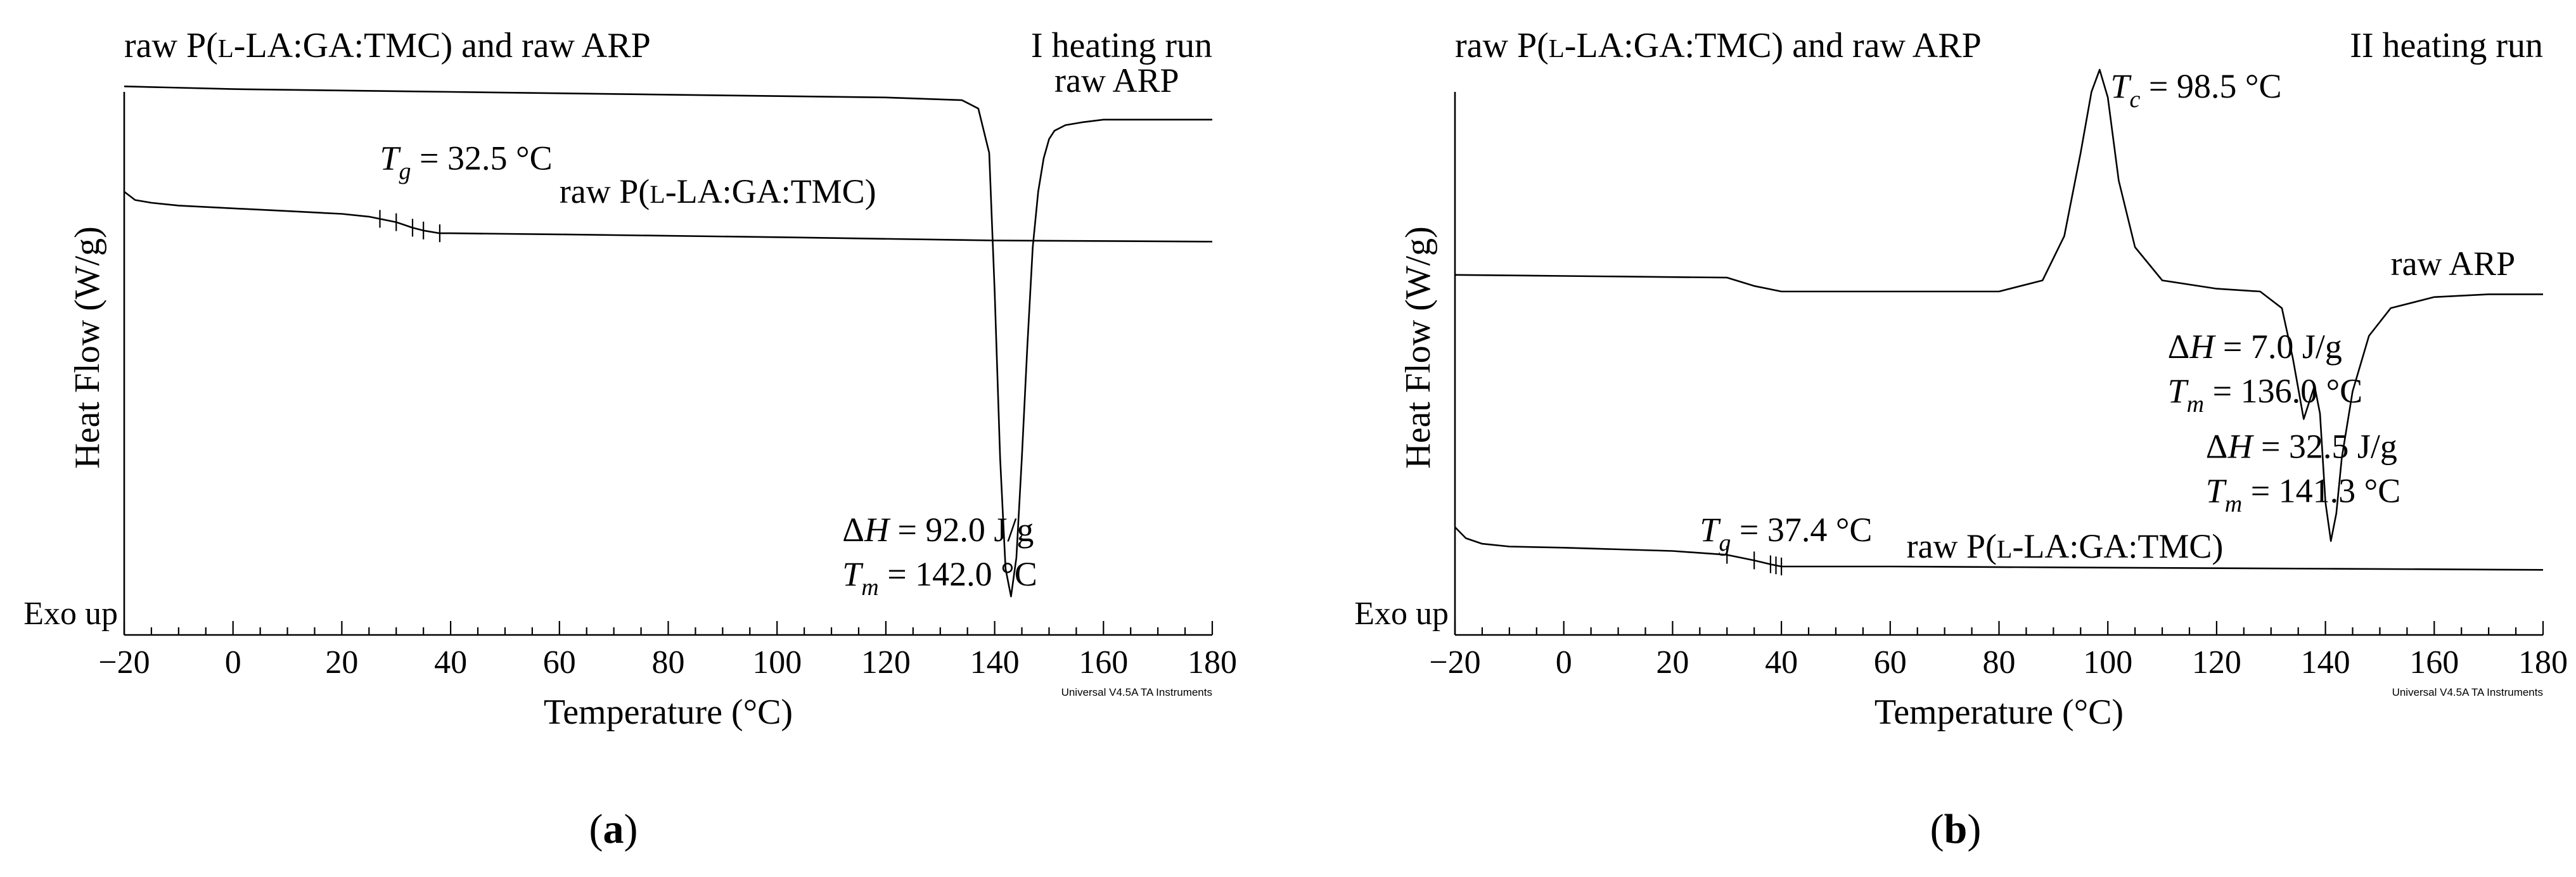 The height and width of the screenshot is (877, 2576). What do you see at coordinates (613, 829) in the screenshot?
I see `panel-label: (a)` at bounding box center [613, 829].